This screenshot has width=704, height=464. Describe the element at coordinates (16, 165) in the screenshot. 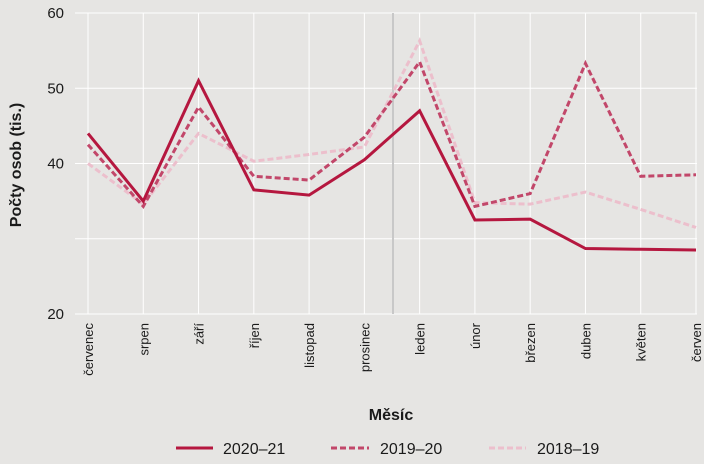

I see `y-axis-title: Počty osob (tis.)` at that location.